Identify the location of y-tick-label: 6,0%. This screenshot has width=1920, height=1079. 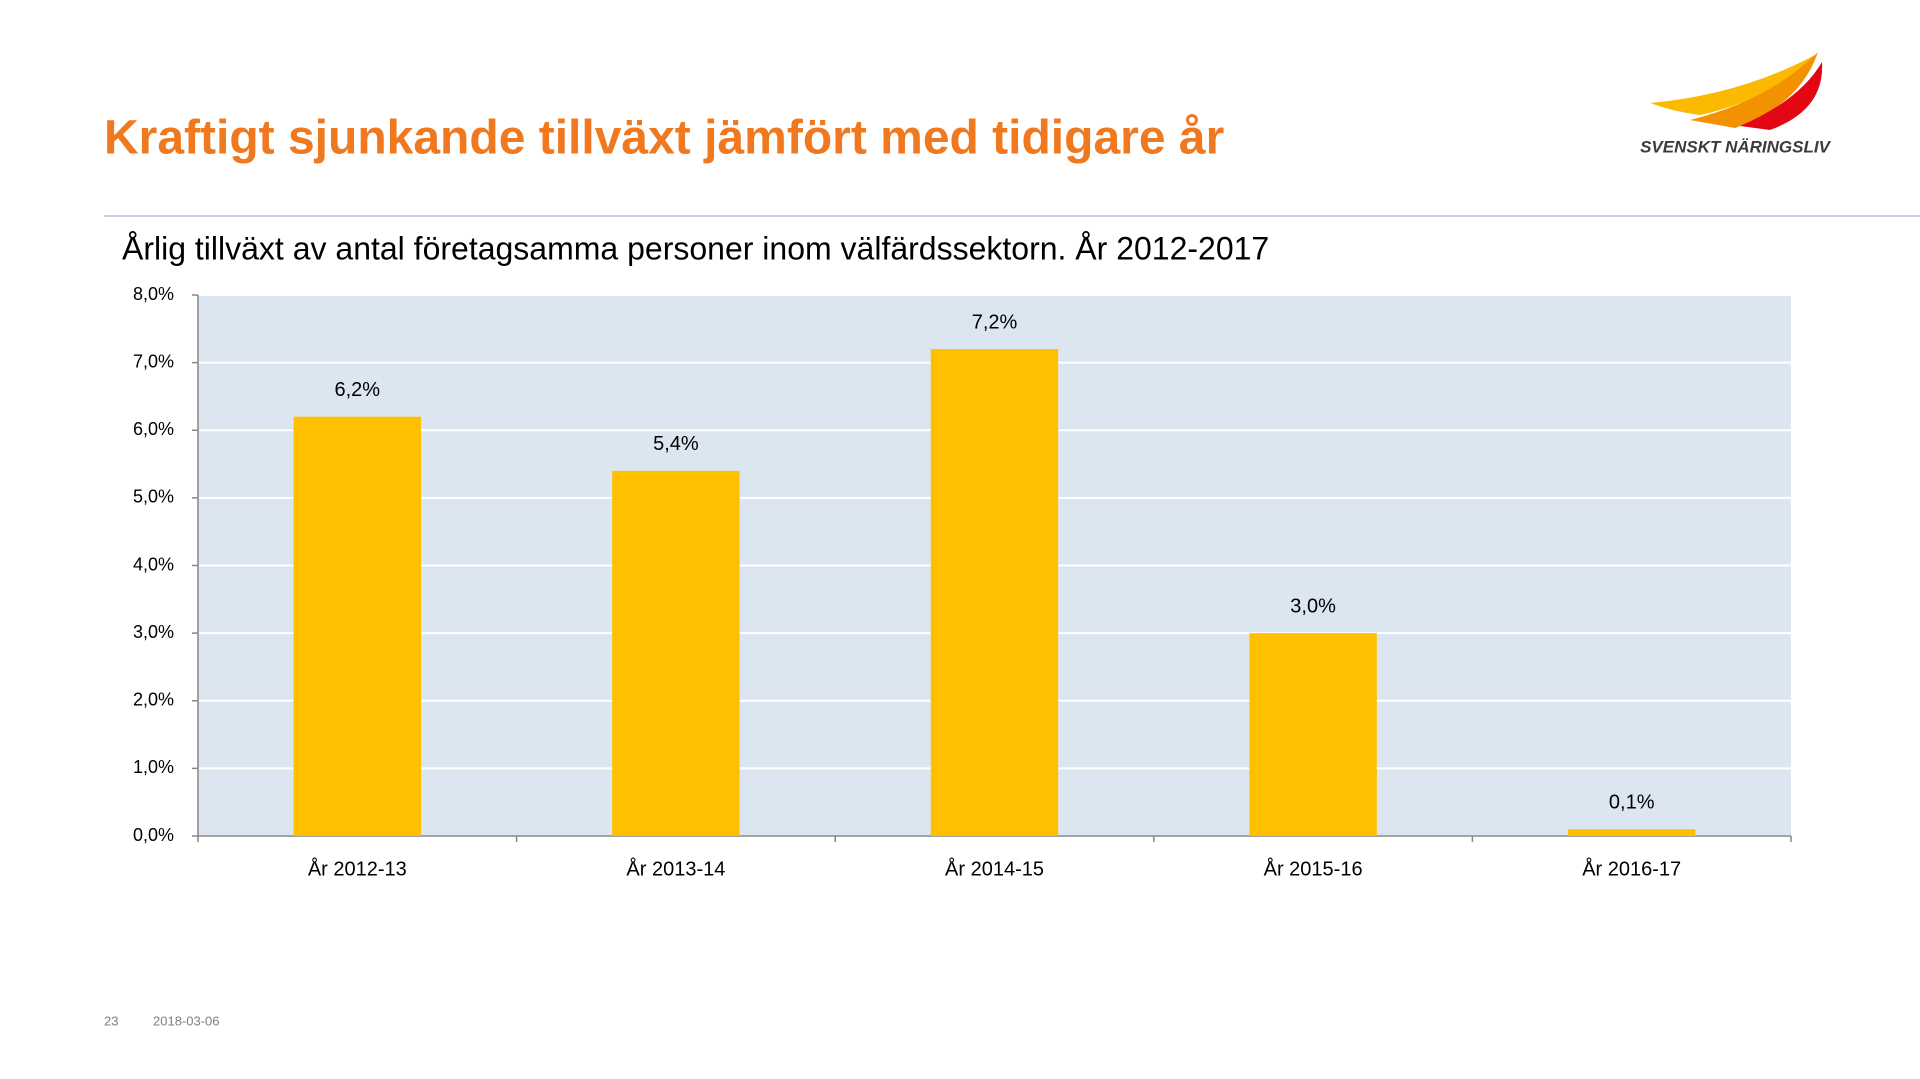
(153, 429).